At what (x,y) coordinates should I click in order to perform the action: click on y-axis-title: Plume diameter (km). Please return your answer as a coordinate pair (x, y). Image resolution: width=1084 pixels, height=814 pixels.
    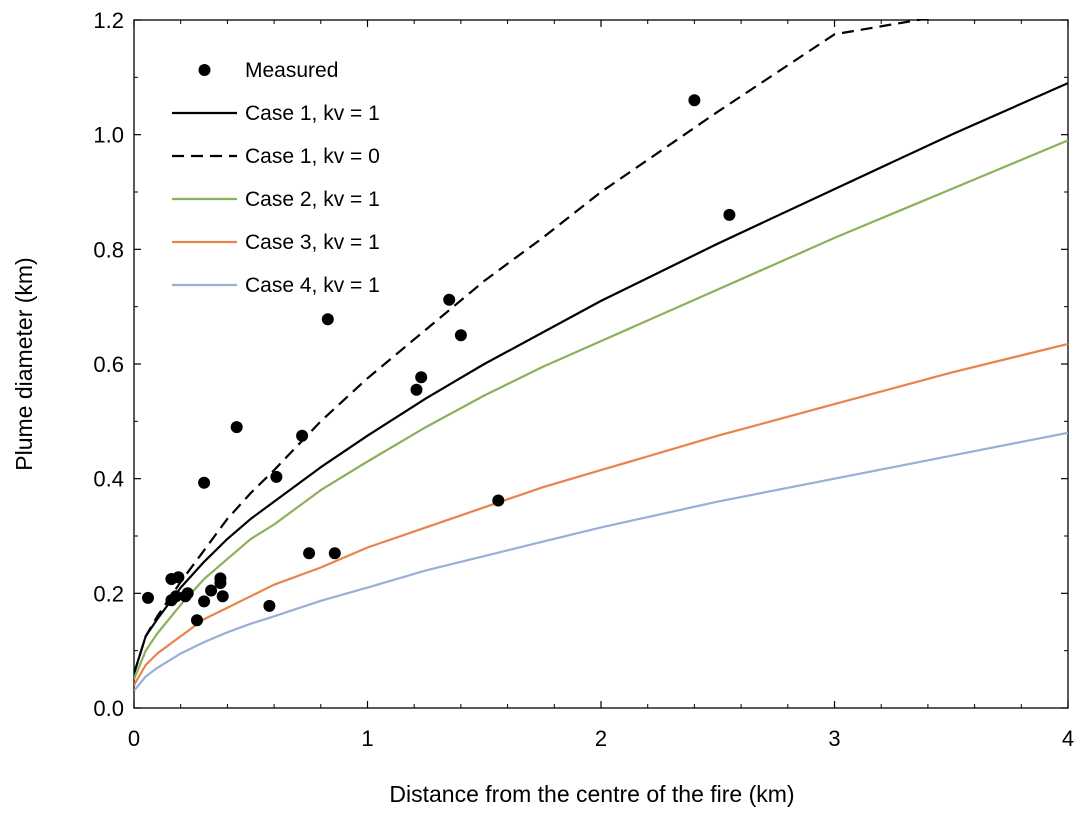
    Looking at the image, I should click on (24, 363).